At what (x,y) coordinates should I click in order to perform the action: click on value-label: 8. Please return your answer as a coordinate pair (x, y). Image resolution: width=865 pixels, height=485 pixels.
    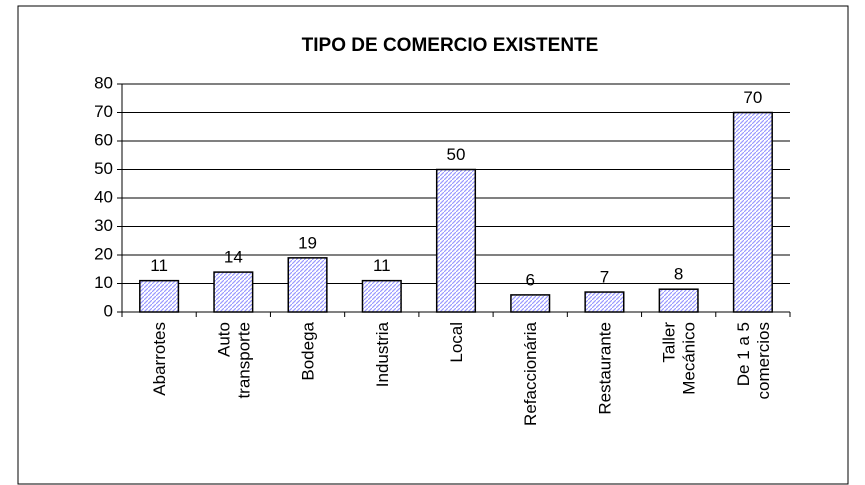
    Looking at the image, I should click on (678, 274).